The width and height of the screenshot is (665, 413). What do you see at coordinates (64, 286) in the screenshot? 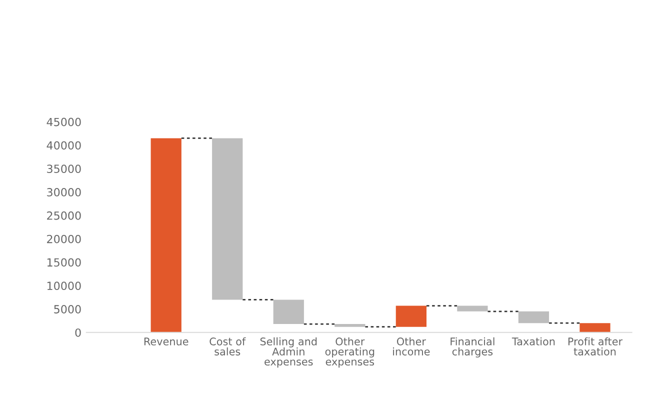
I see `y-tick-label: 10000` at bounding box center [64, 286].